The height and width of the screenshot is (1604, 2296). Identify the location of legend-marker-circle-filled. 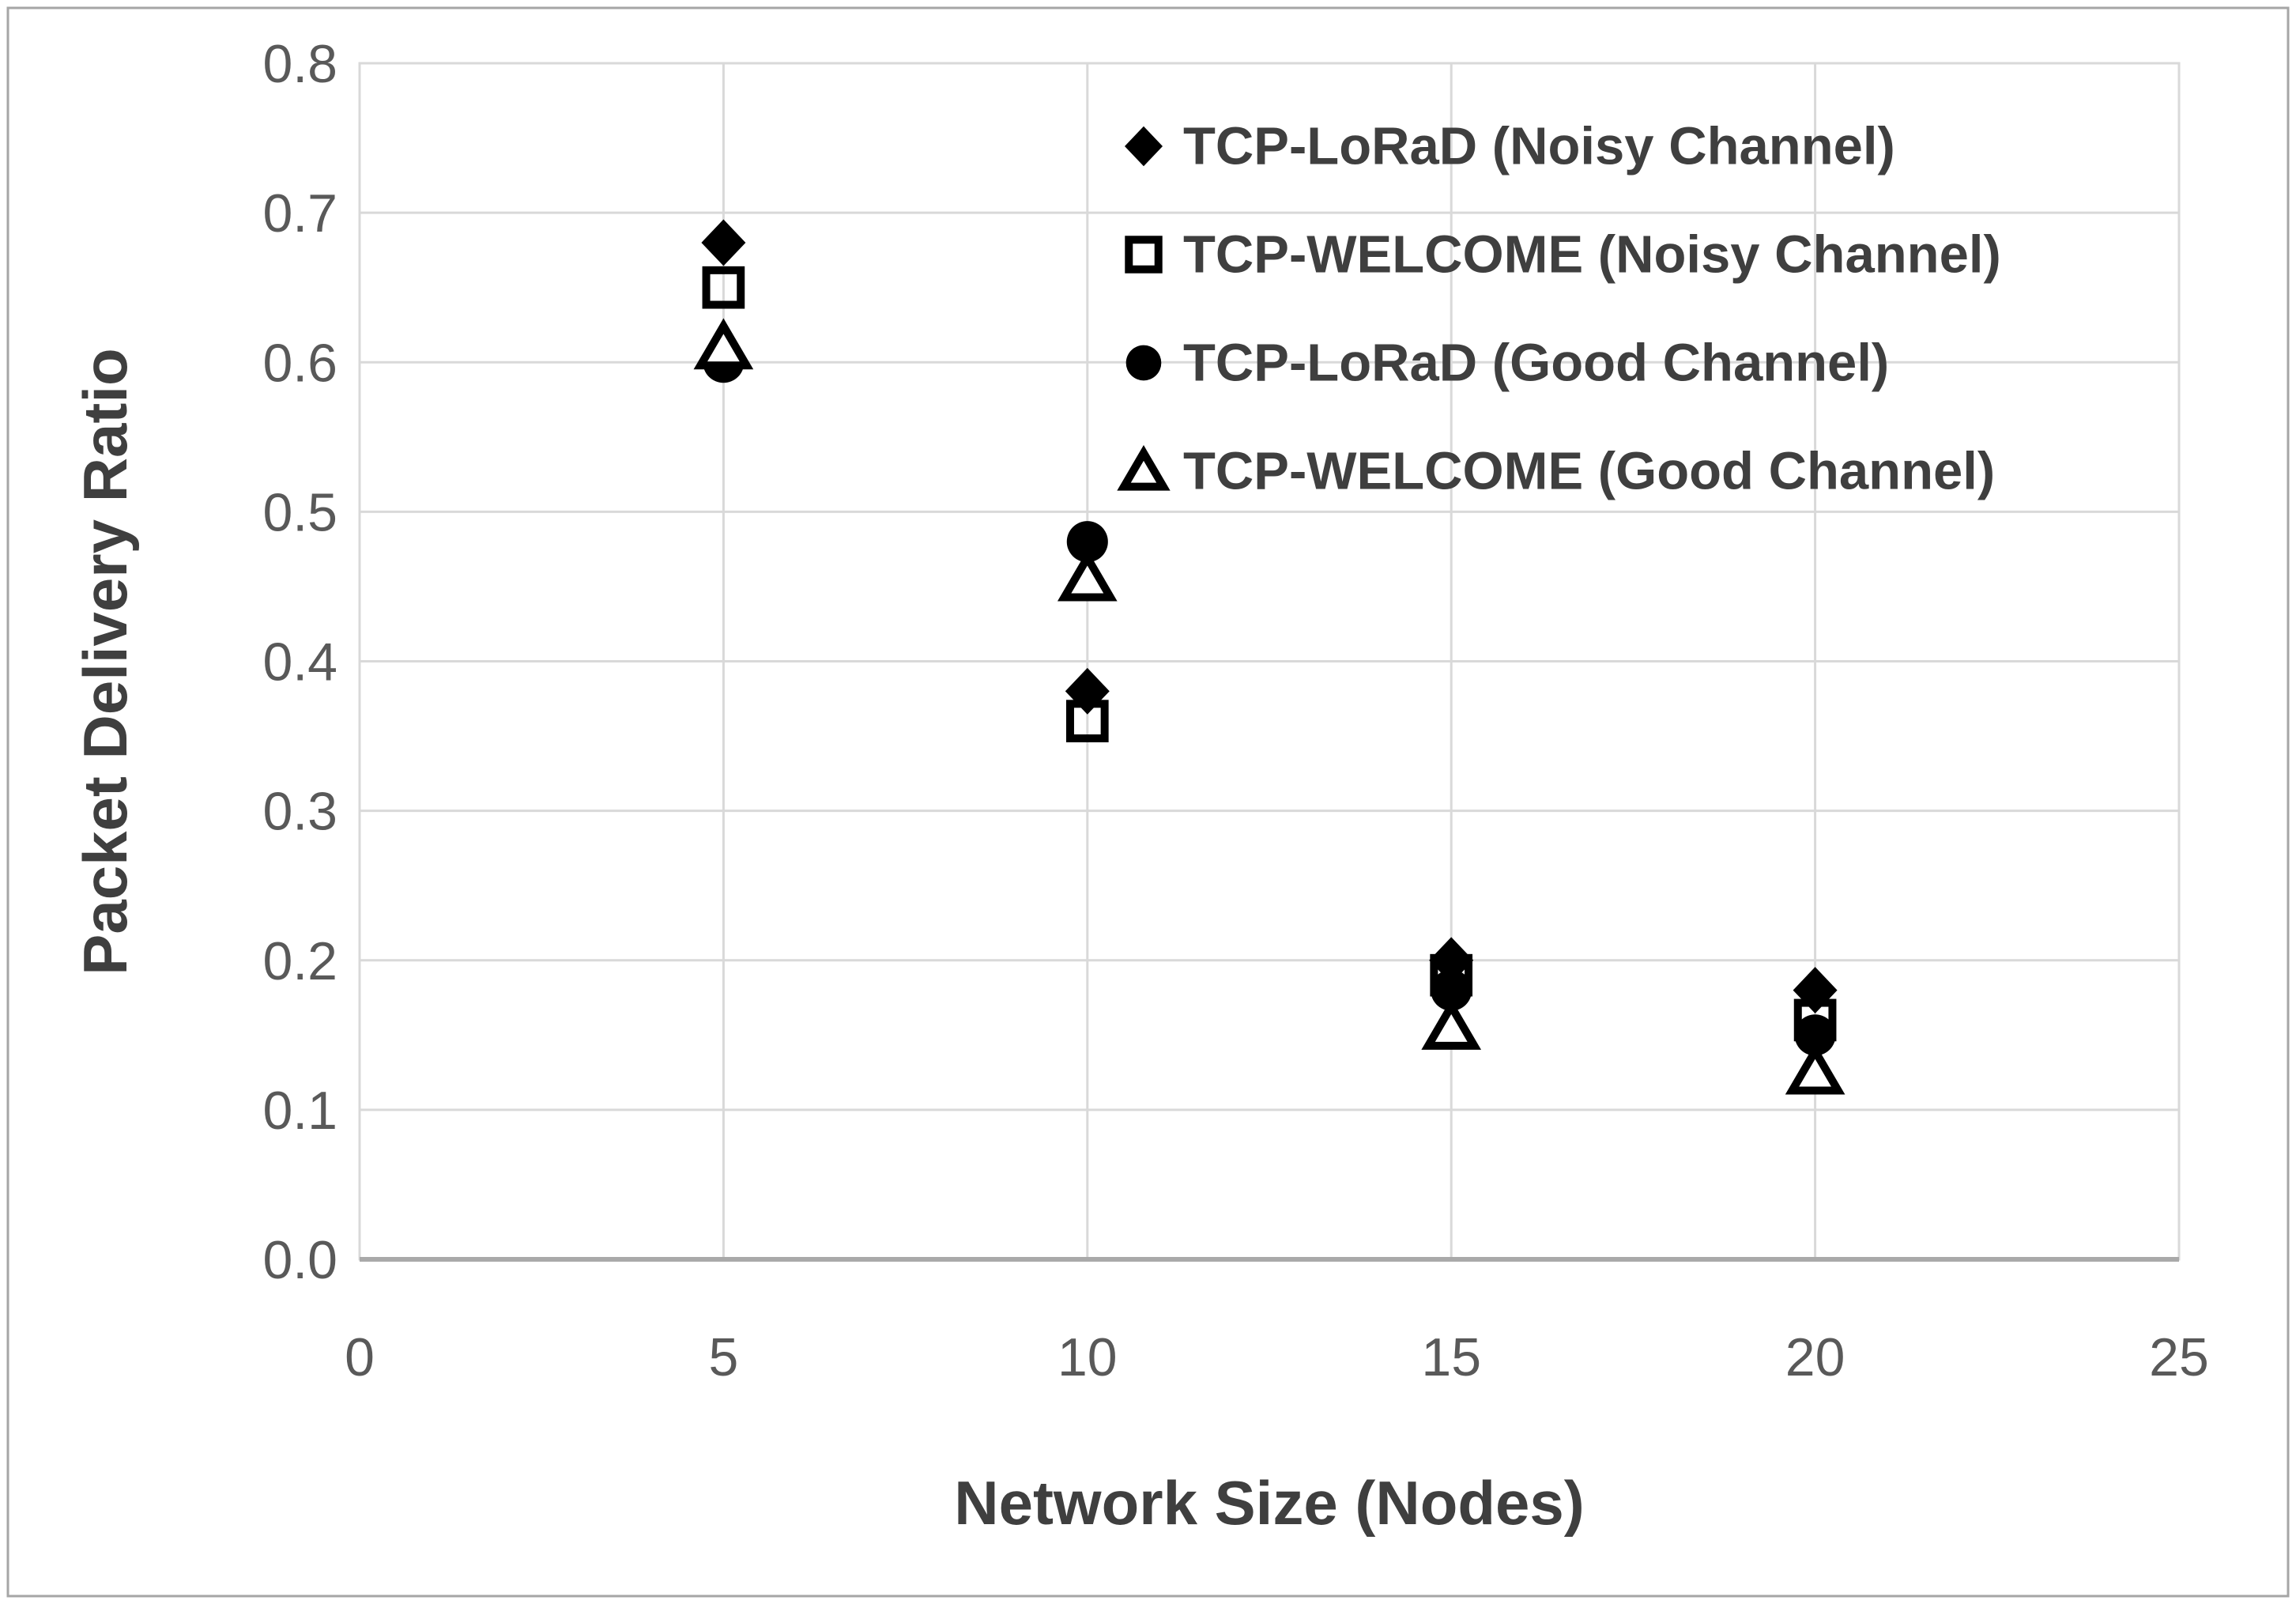
(1143, 363).